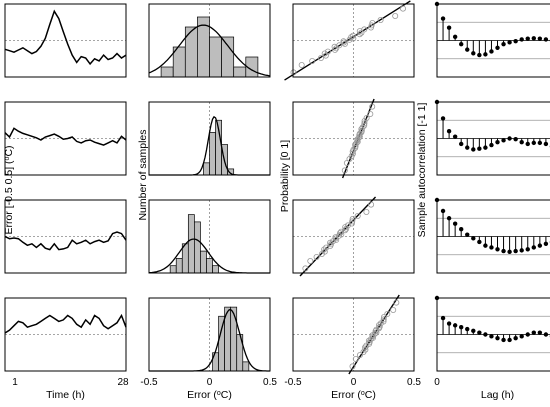 Image resolution: width=550 pixels, height=407 pixels. What do you see at coordinates (492, 235) in the screenshot?
I see `panel-r3-c4` at bounding box center [492, 235].